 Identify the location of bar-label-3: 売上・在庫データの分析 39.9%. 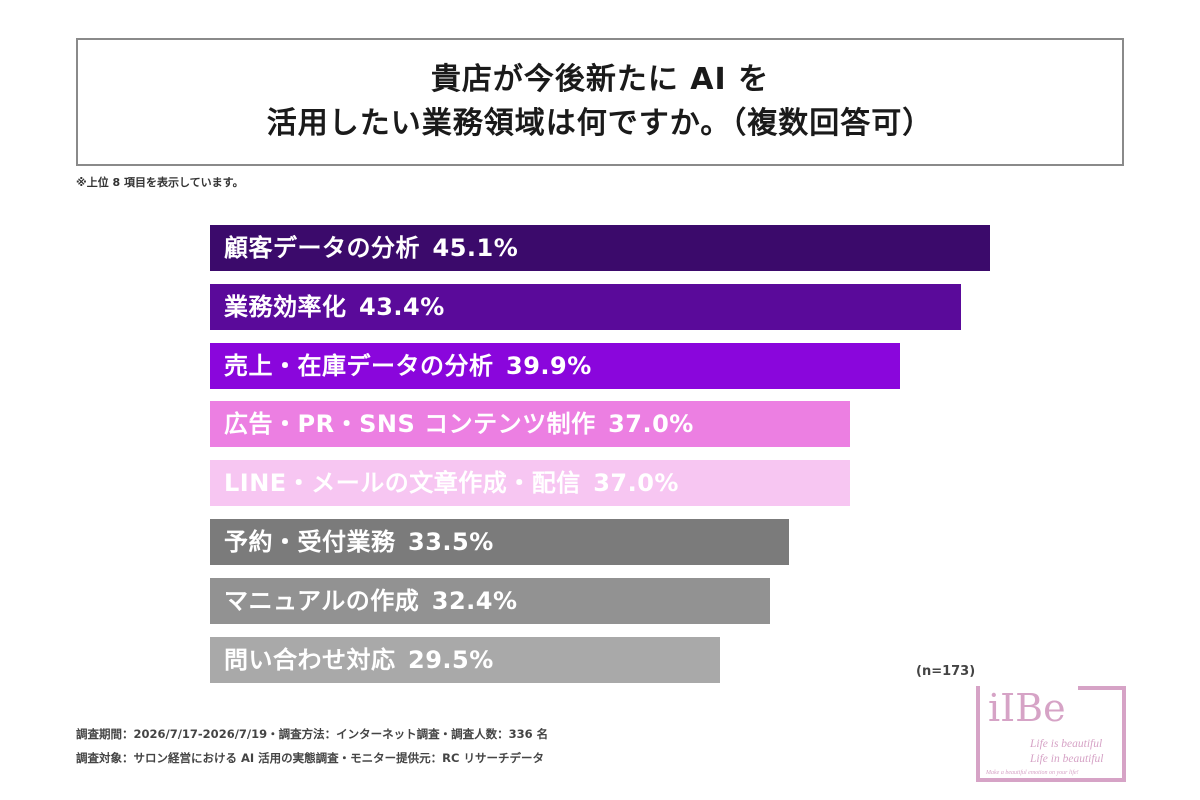
(408, 366).